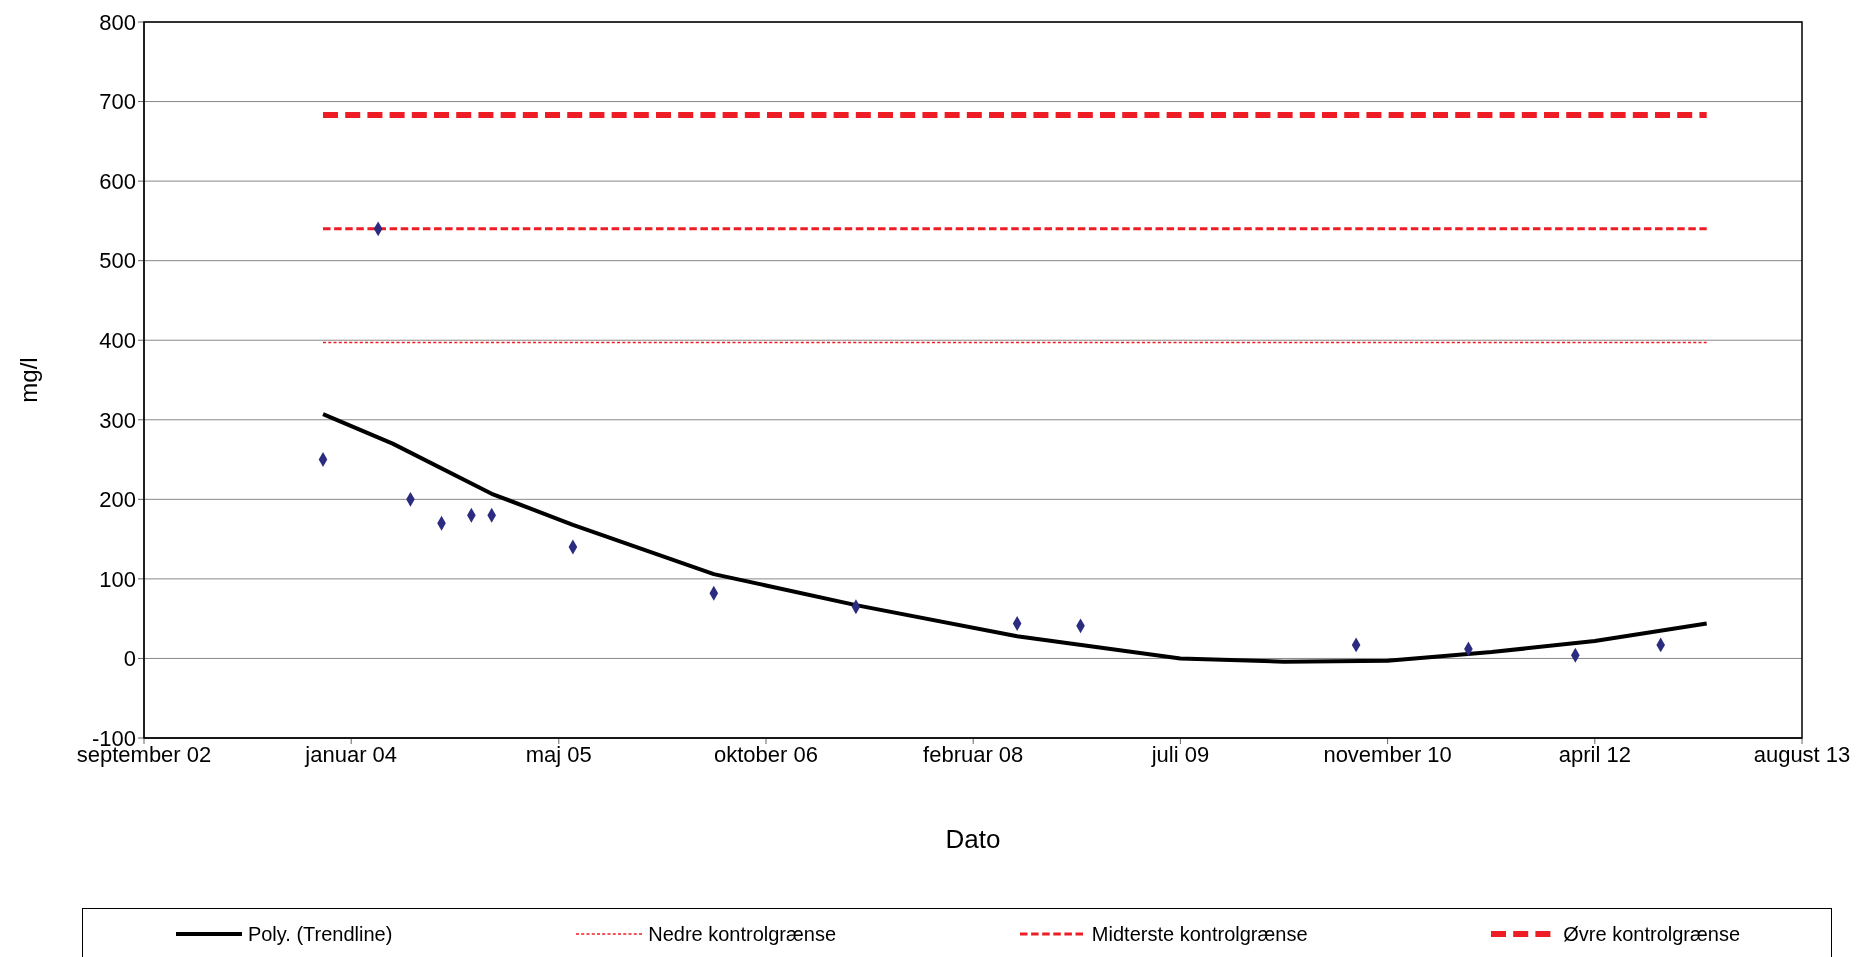 The height and width of the screenshot is (957, 1874). Describe the element at coordinates (1199, 934) in the screenshot. I see `legend-label: Midterste kontrolgrænse` at that location.